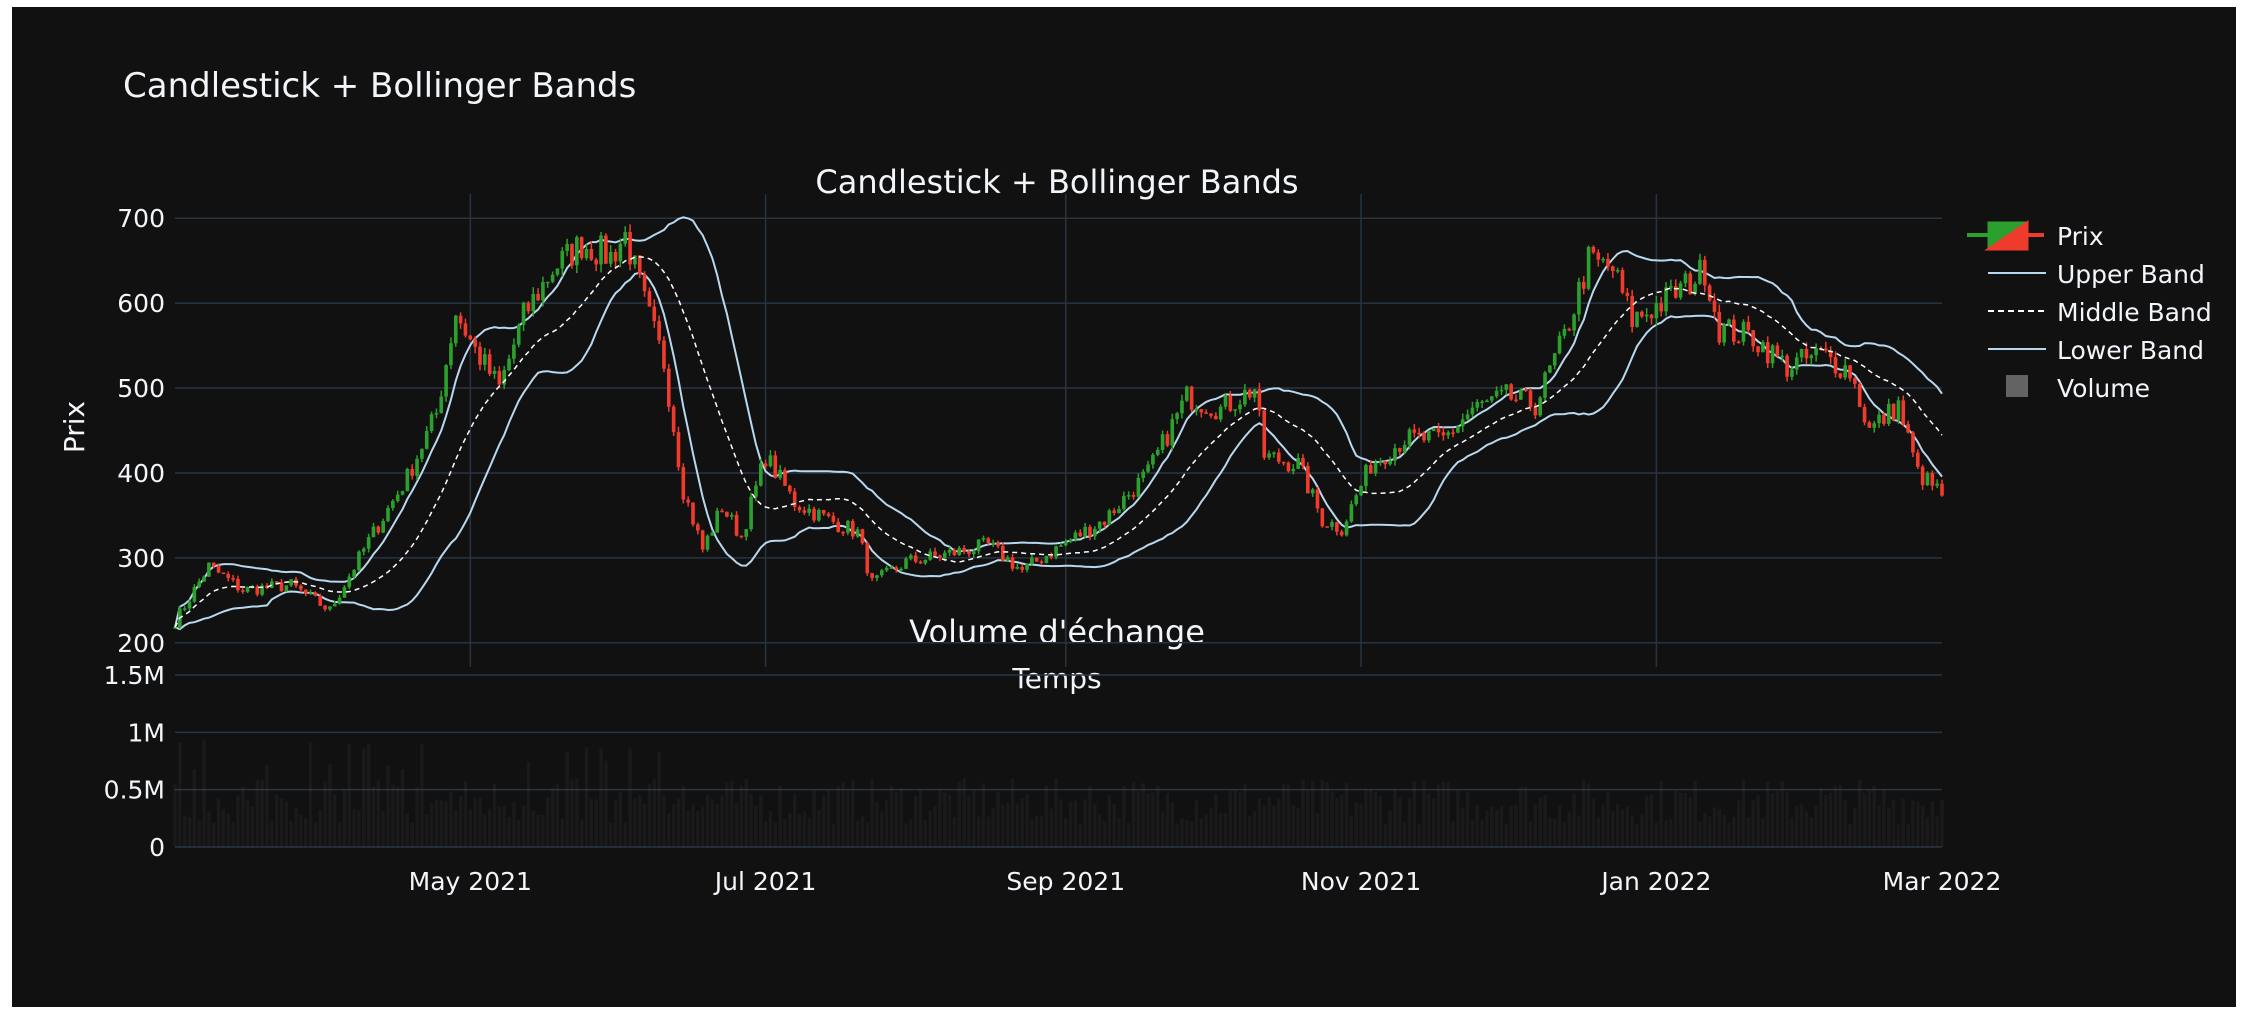 The image size is (2248, 1018). Describe the element at coordinates (2078, 388) in the screenshot. I see `legend-item-volume: Volume` at that location.